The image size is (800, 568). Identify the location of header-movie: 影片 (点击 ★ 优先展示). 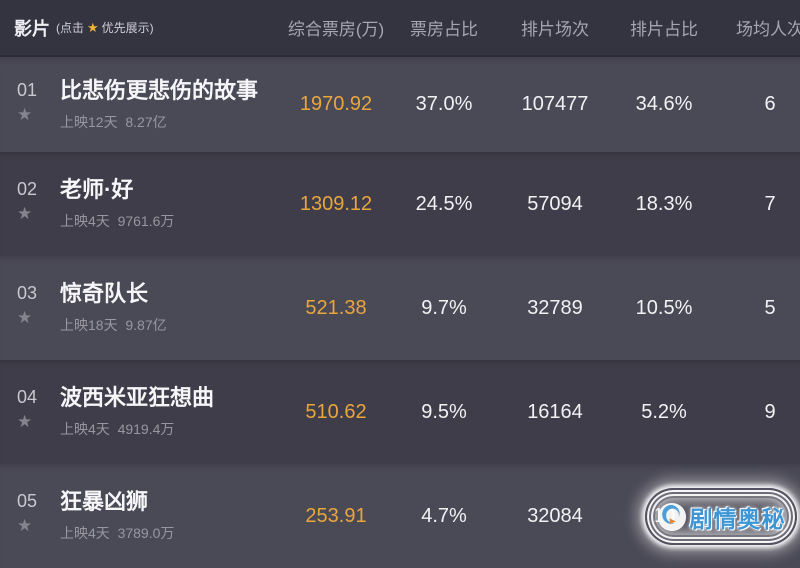
(140, 28).